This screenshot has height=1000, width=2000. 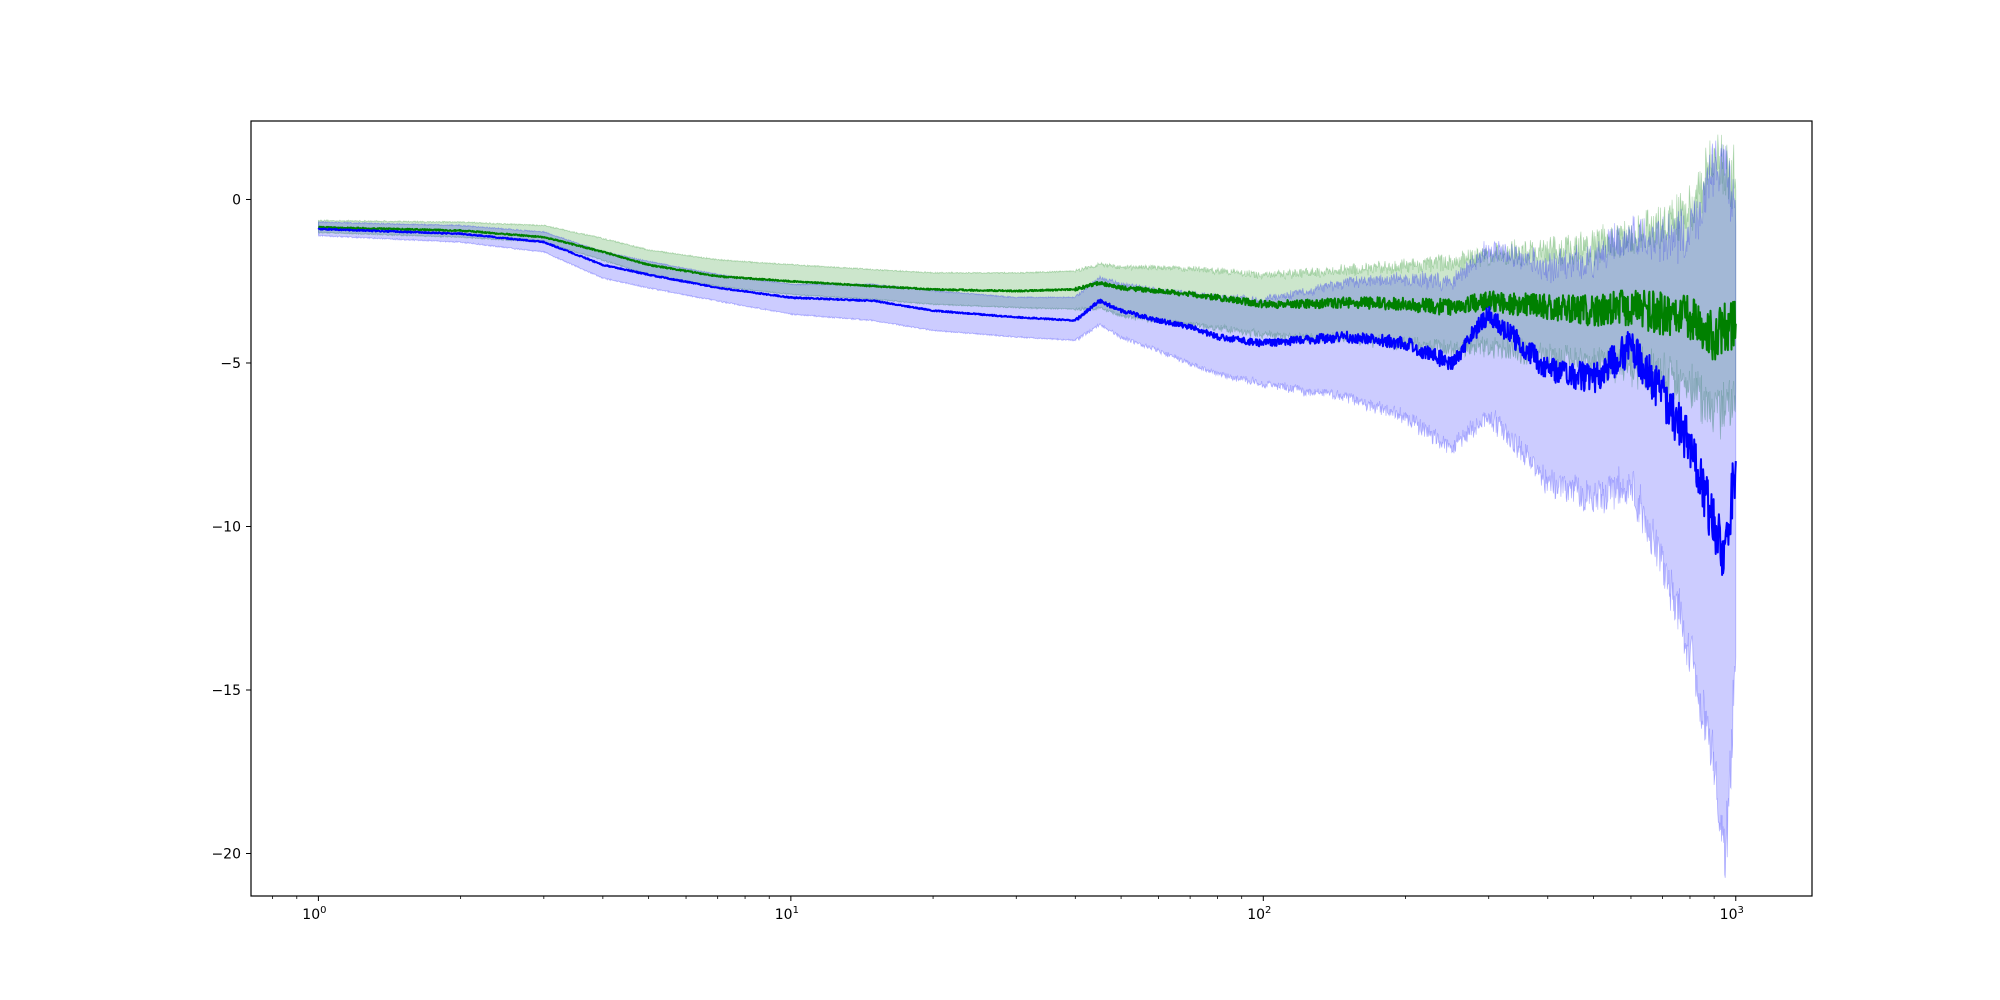 I want to click on y-tick-label: −20, so click(x=226, y=854).